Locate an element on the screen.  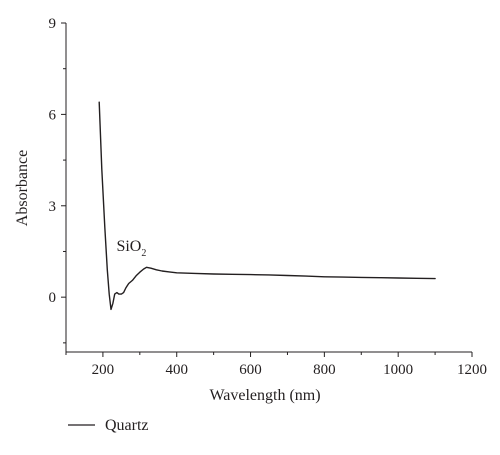
legend-label-quartz: Quartz is located at coordinates (127, 425).